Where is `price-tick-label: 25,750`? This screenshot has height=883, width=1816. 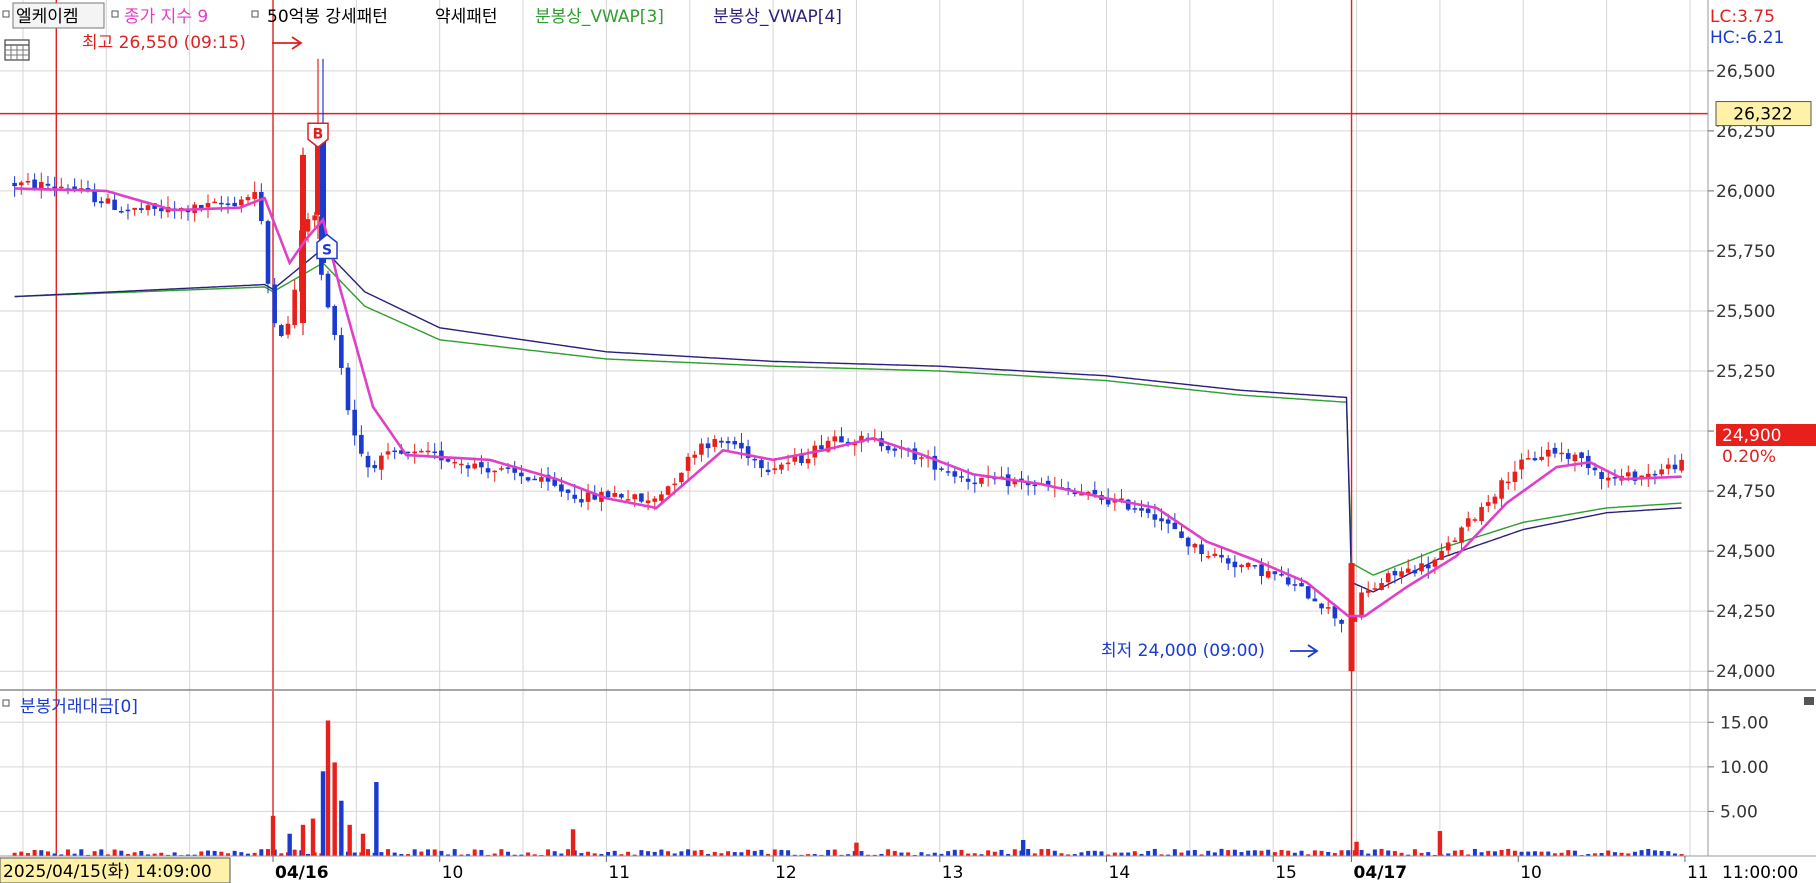 price-tick-label: 25,750 is located at coordinates (1745, 252).